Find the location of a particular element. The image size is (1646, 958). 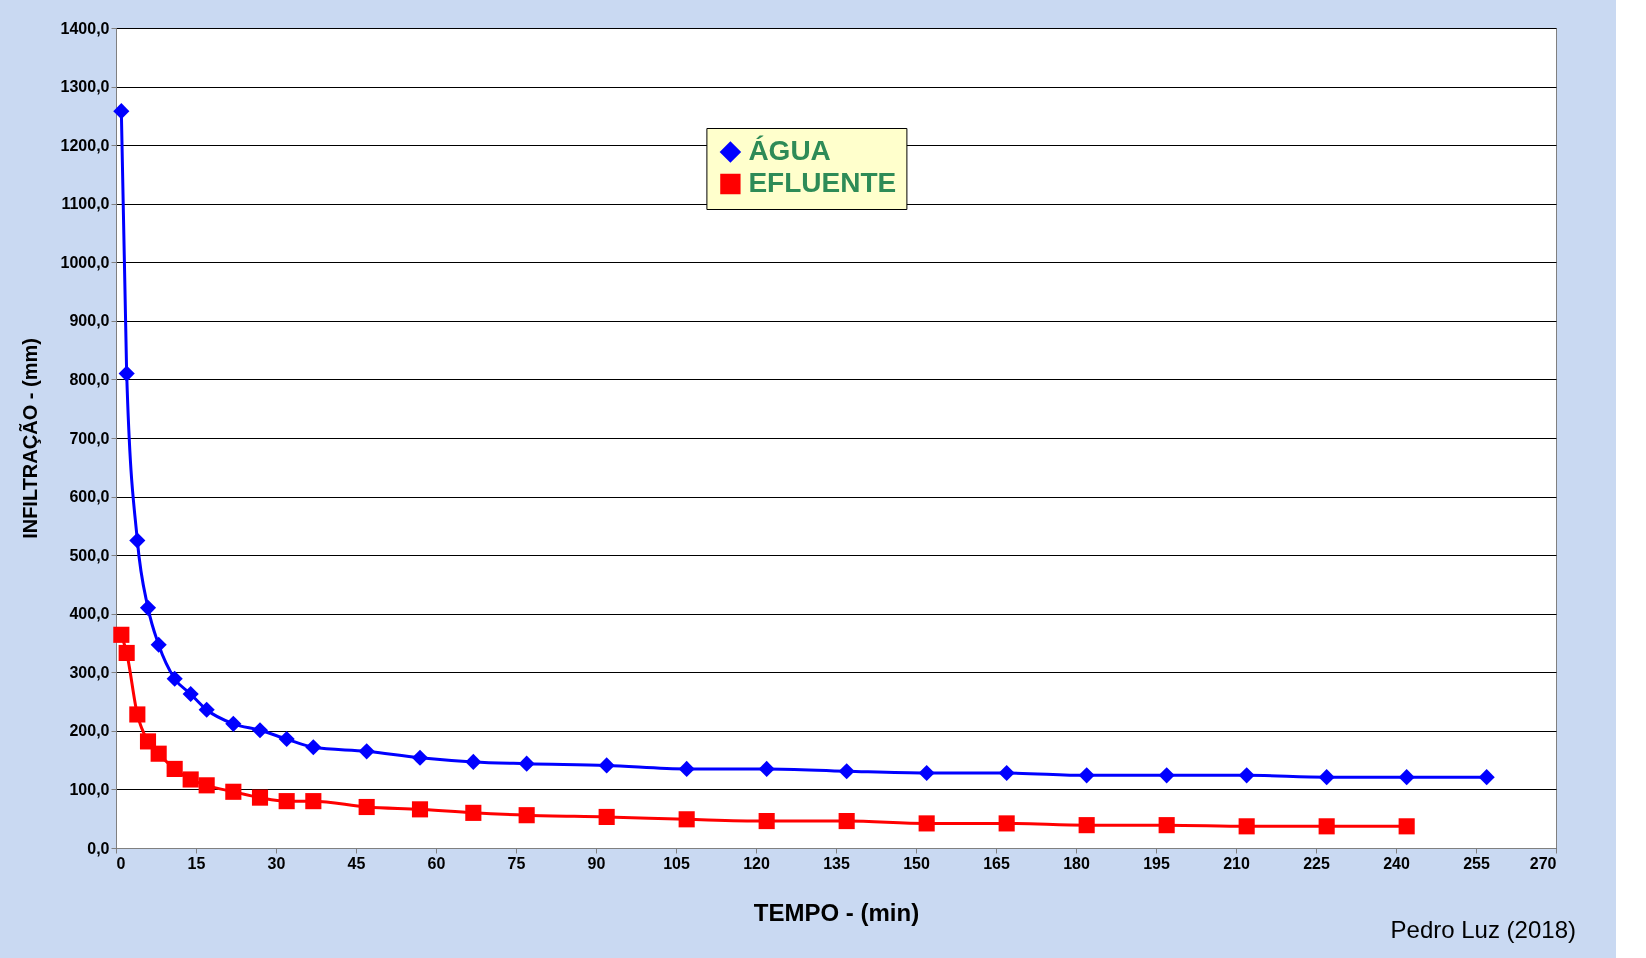

x-tick-label: 0 is located at coordinates (121, 863).